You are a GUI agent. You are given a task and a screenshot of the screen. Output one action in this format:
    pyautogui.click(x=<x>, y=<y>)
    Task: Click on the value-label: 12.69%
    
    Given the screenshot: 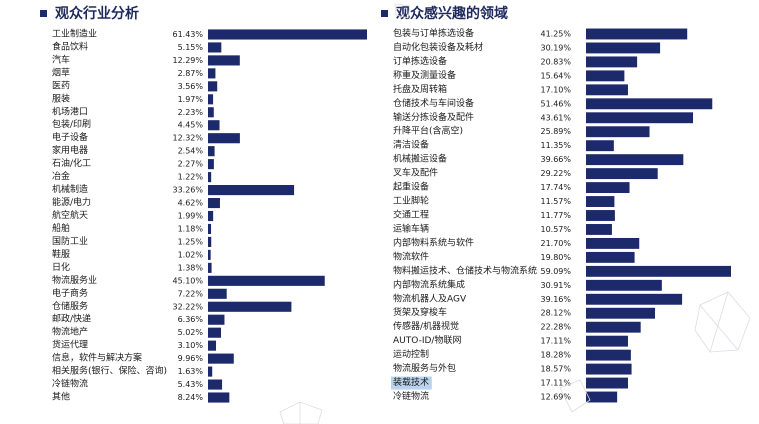 What is the action you would take?
    pyautogui.click(x=555, y=397)
    